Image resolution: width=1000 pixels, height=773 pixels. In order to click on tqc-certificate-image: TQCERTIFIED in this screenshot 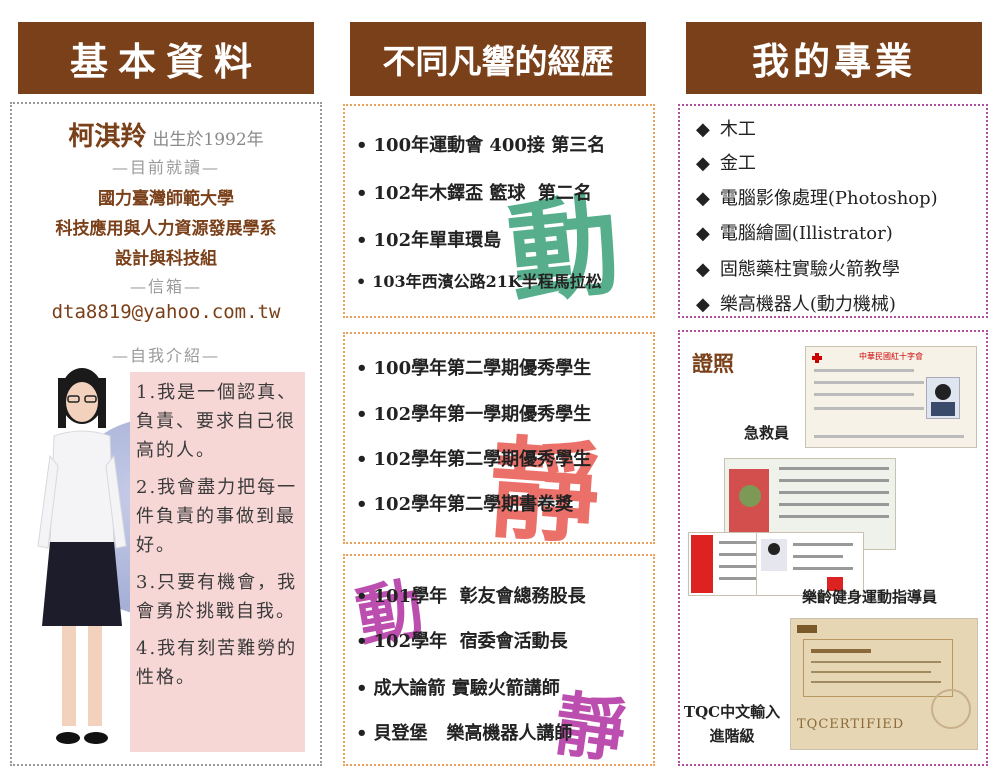, I will do `click(884, 684)`.